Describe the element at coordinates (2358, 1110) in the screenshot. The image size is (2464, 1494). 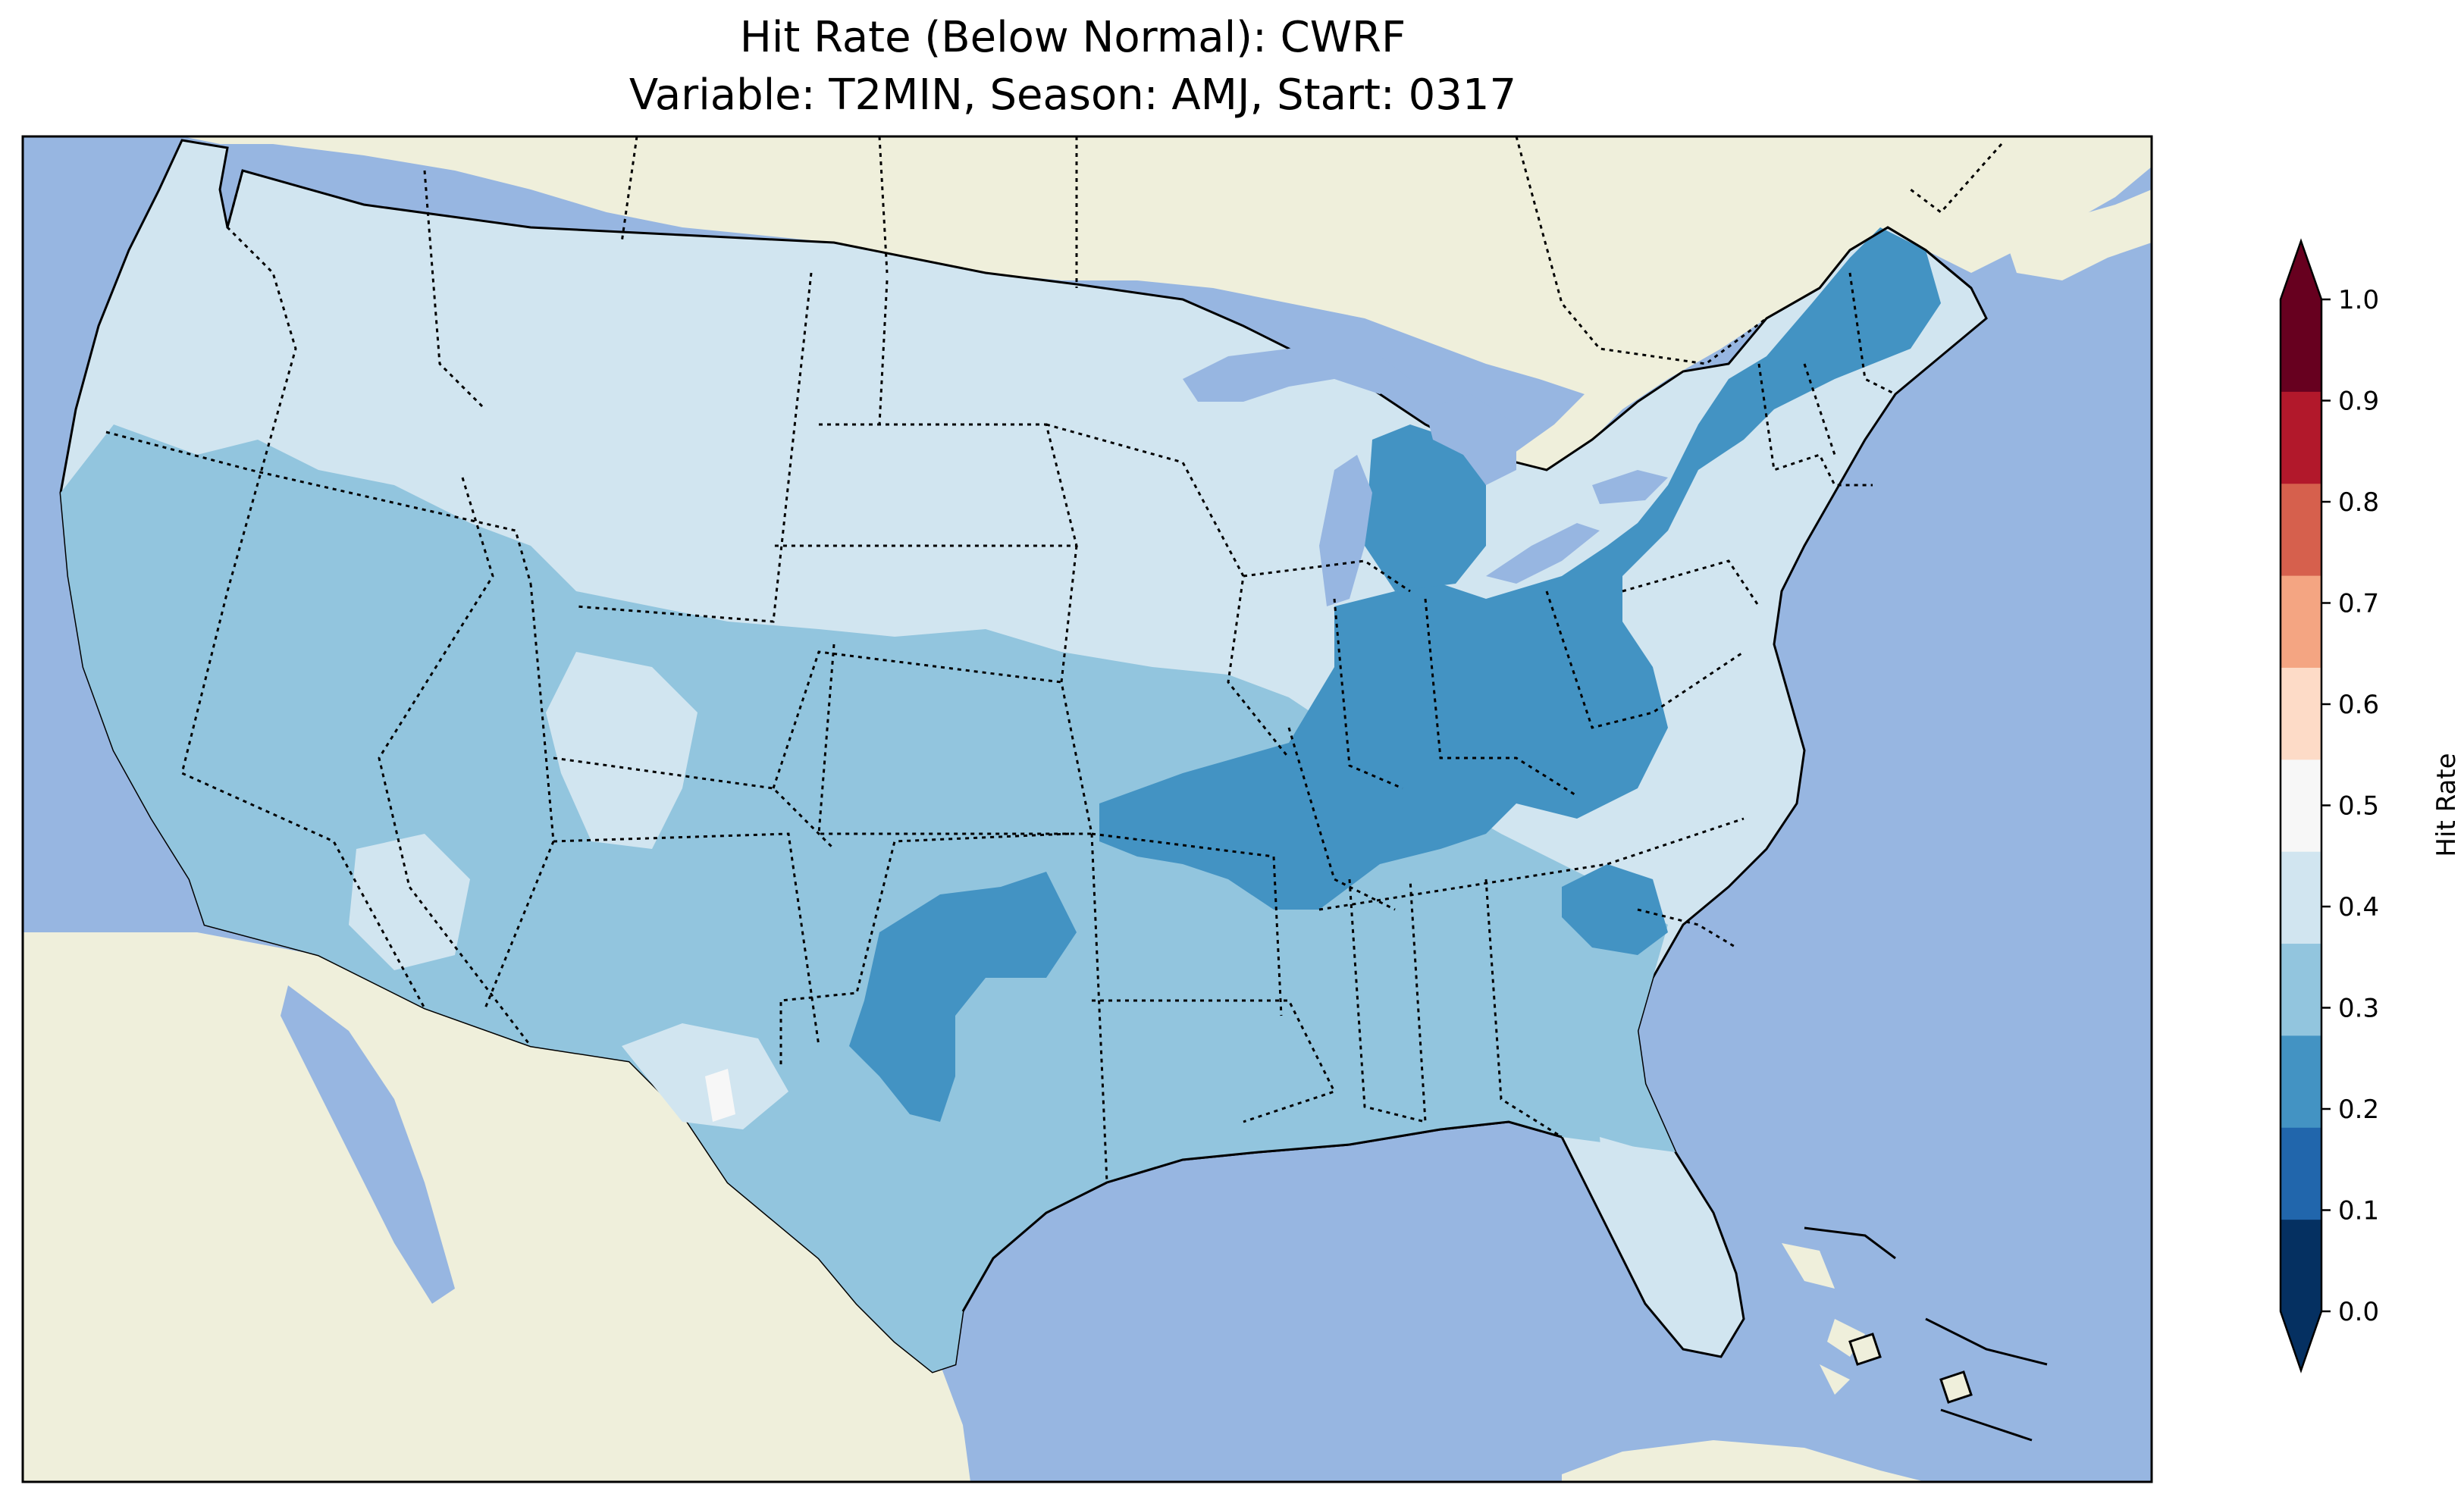
I see `colorbar-tick-label: 0.2` at that location.